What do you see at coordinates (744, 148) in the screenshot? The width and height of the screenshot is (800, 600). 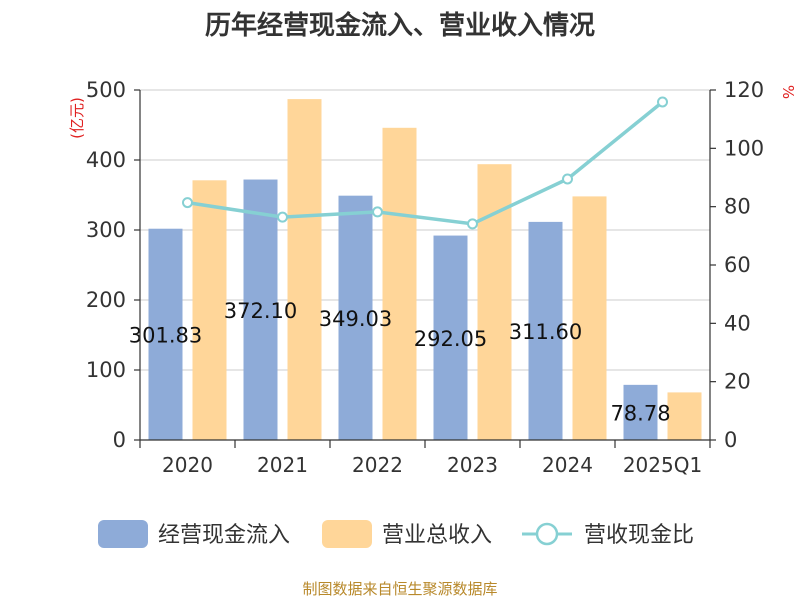 I see `y-right-tick-label: 100` at bounding box center [744, 148].